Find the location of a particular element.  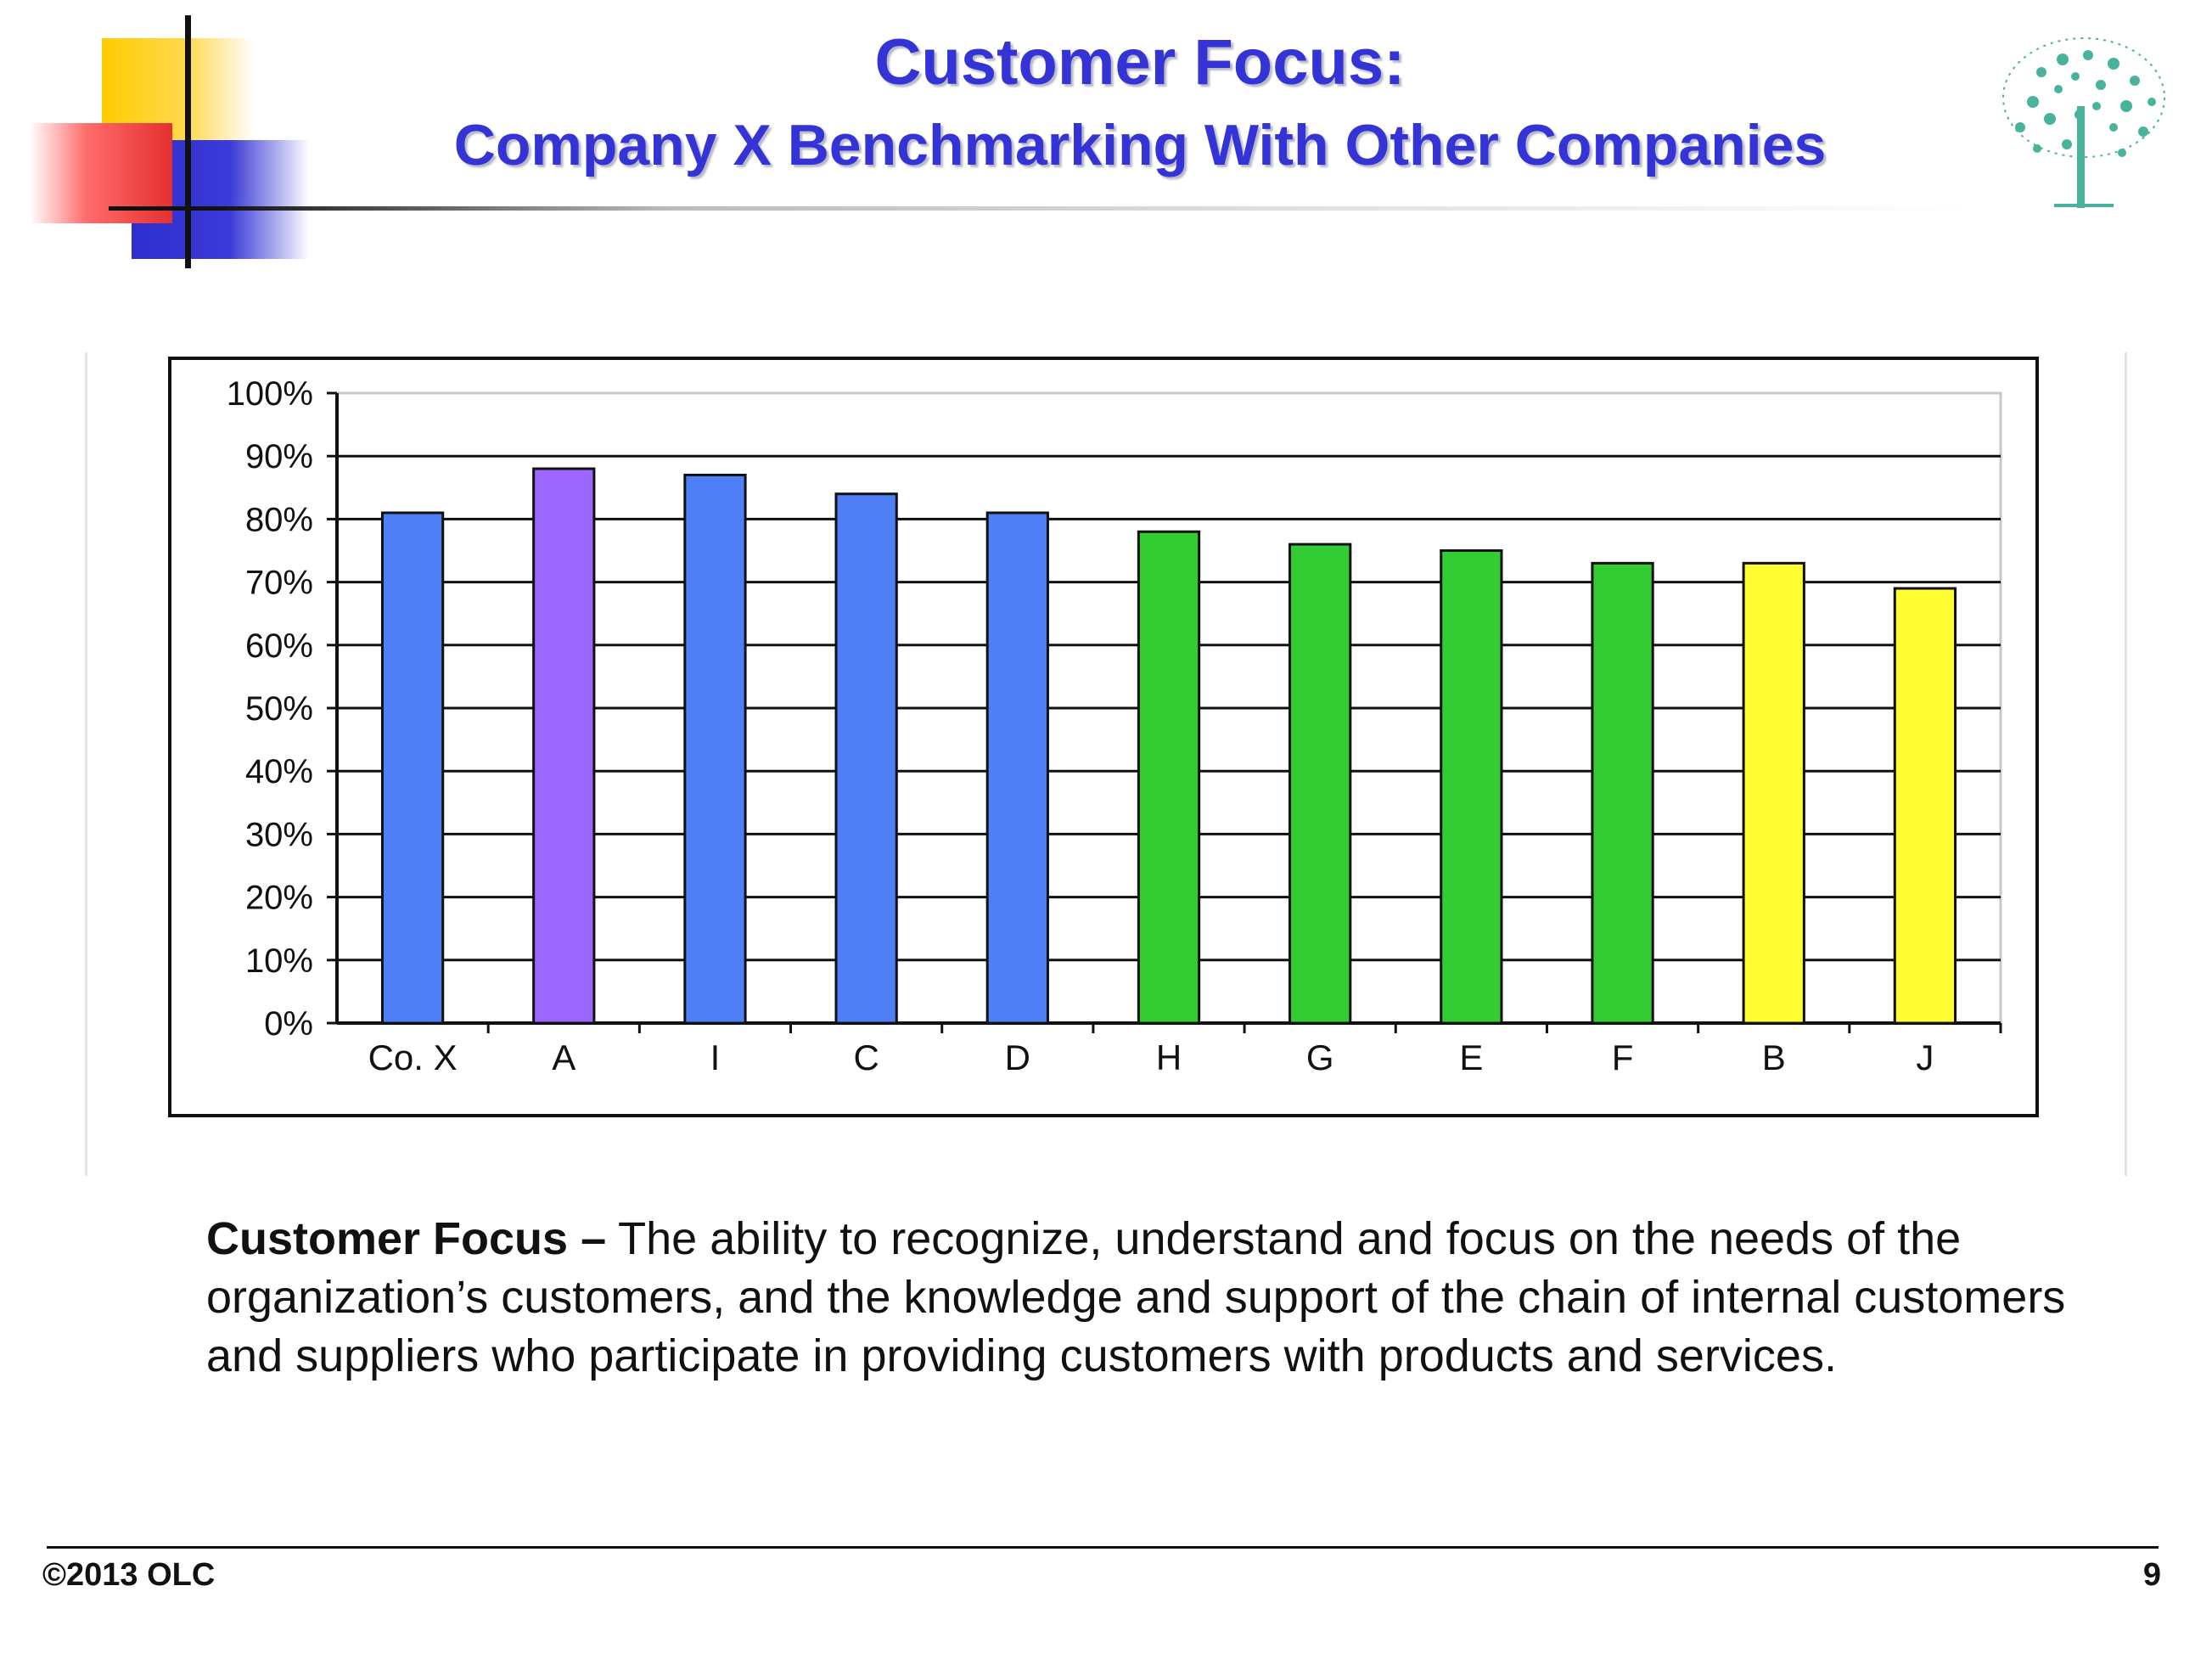

x-tick-label: J is located at coordinates (1925, 1057).